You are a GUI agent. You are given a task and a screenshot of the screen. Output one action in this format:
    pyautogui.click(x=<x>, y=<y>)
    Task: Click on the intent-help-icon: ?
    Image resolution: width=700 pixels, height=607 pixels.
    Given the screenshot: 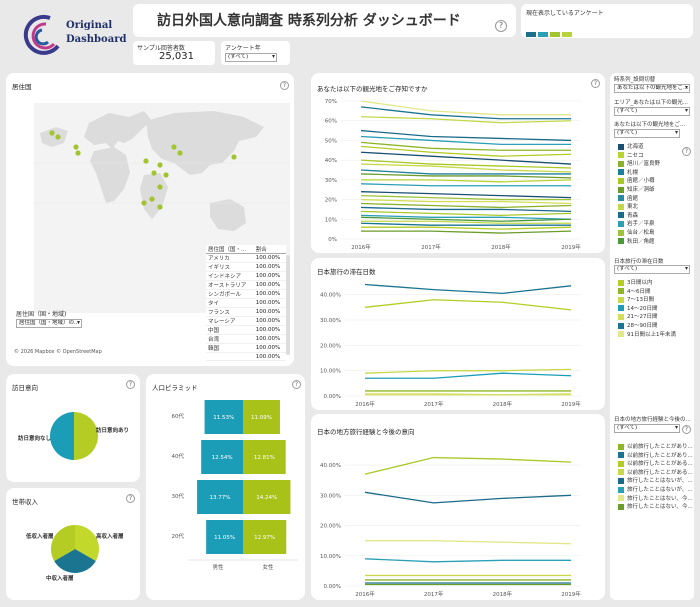 What is the action you would take?
    pyautogui.click(x=130, y=384)
    